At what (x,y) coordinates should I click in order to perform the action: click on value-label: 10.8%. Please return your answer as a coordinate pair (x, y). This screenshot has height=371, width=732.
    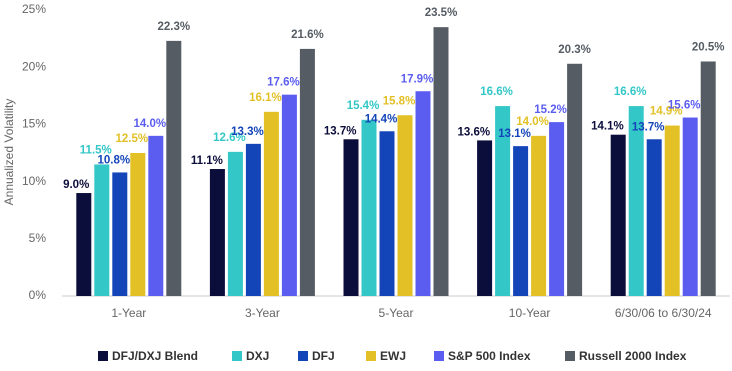
    Looking at the image, I should click on (113, 160).